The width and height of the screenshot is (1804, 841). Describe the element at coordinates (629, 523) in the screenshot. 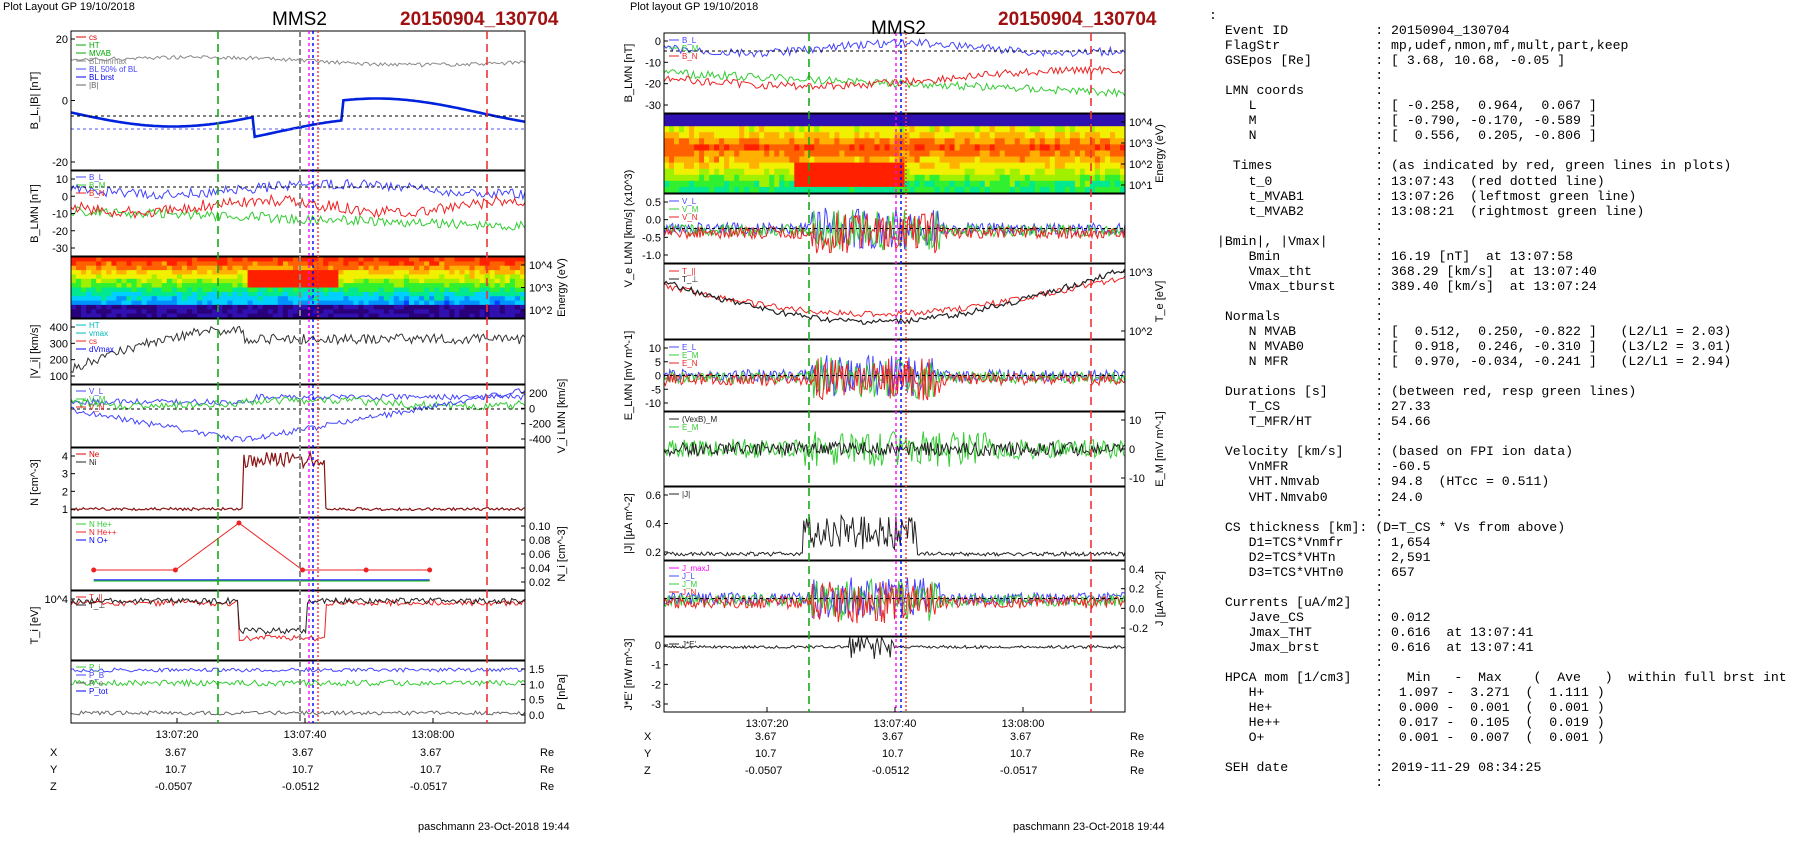

I see `axis-label: |J| [µA m^-2]` at that location.